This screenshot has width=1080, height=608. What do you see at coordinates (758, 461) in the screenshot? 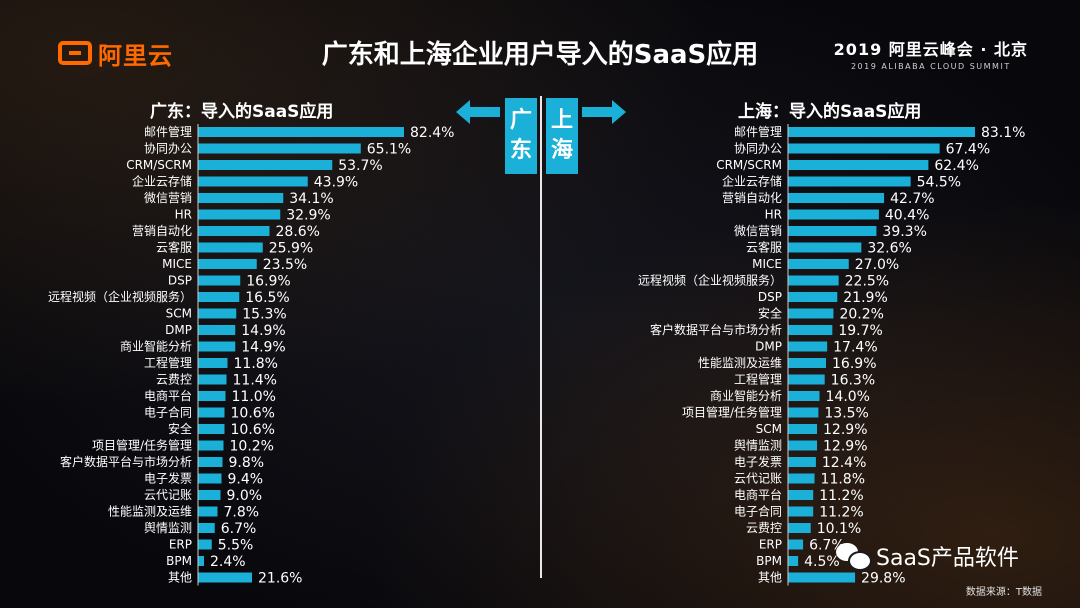
I see `sh-category-label: 电子发票` at bounding box center [758, 461].